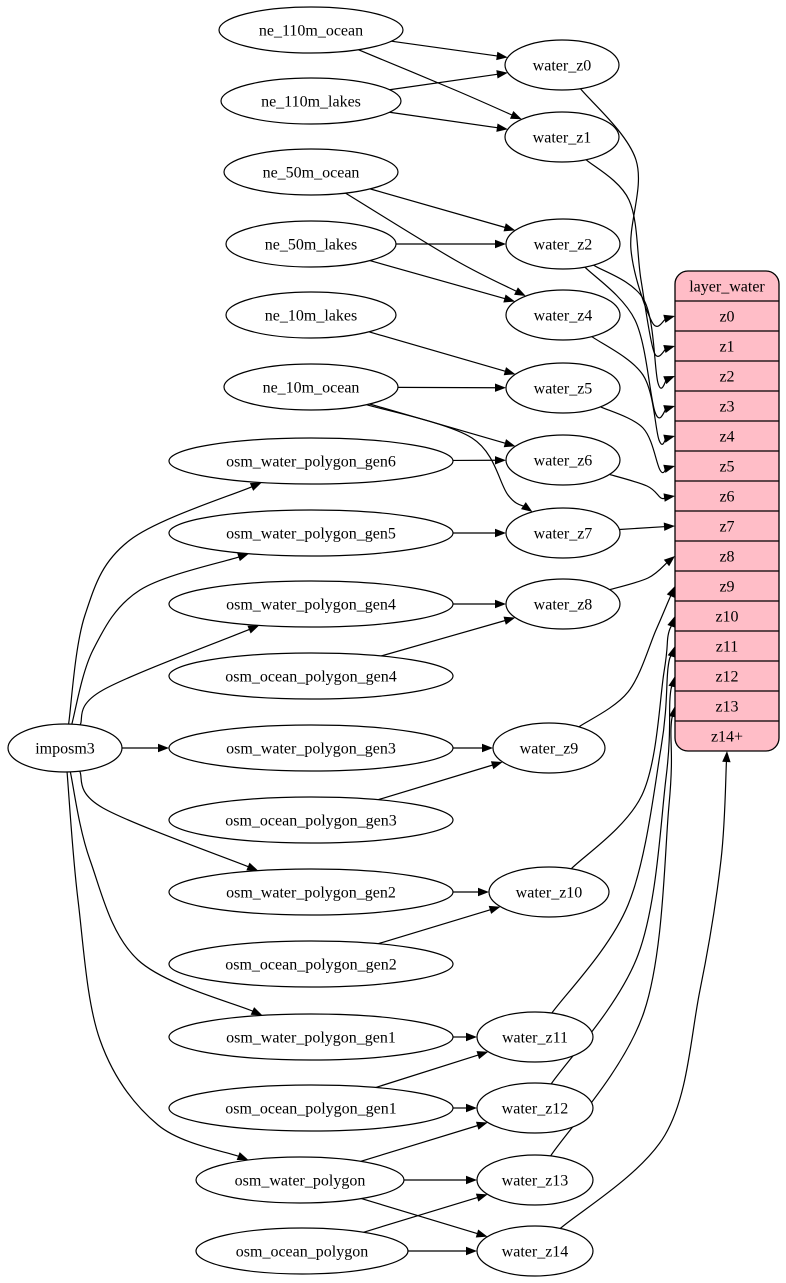  I want to click on edge-water_z10--row-z10, so click(623, 743).